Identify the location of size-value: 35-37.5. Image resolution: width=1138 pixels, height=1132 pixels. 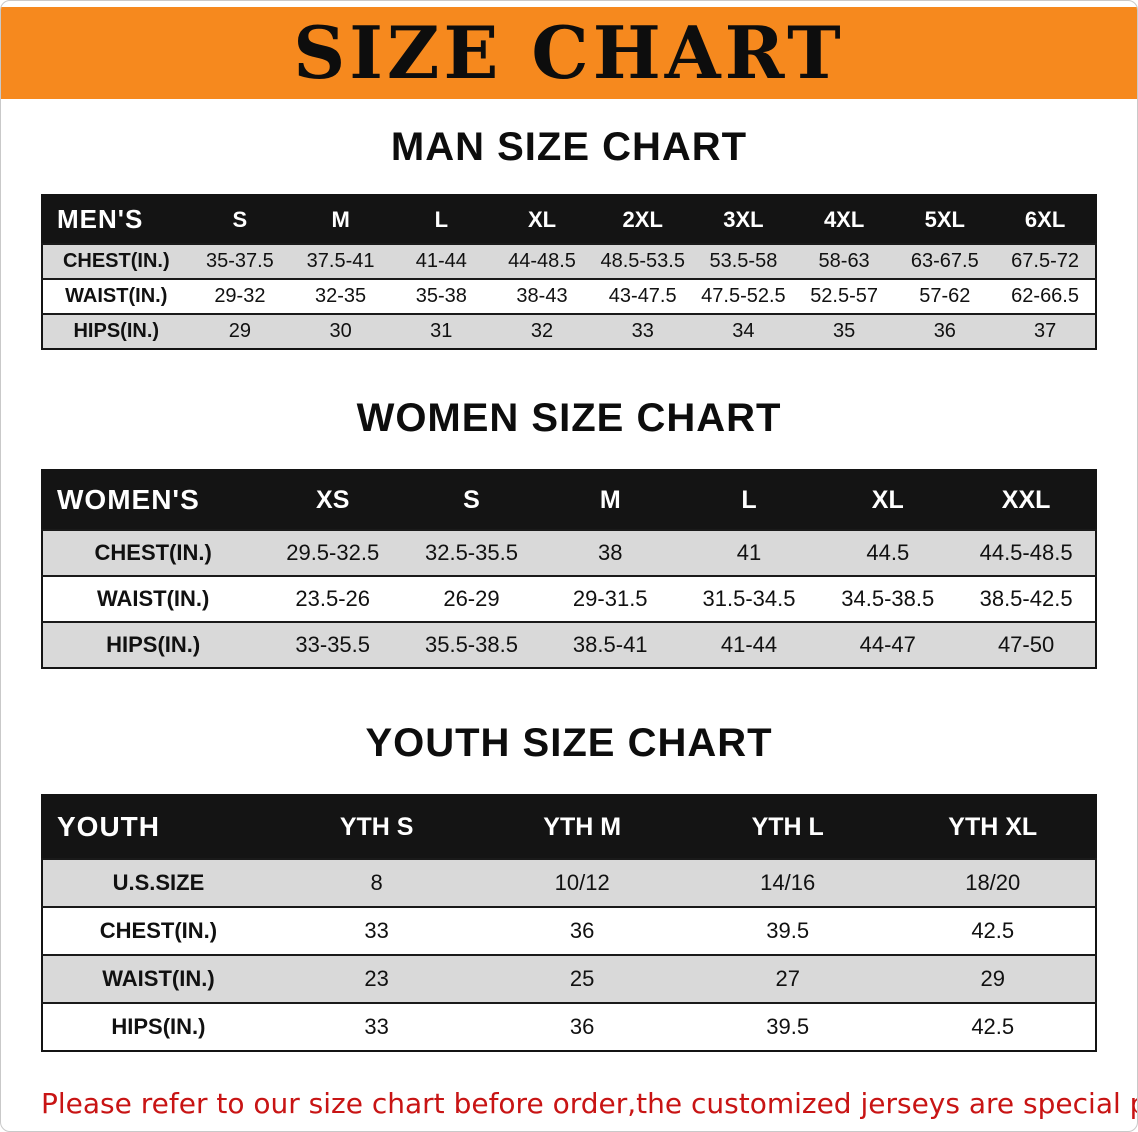
(239, 261).